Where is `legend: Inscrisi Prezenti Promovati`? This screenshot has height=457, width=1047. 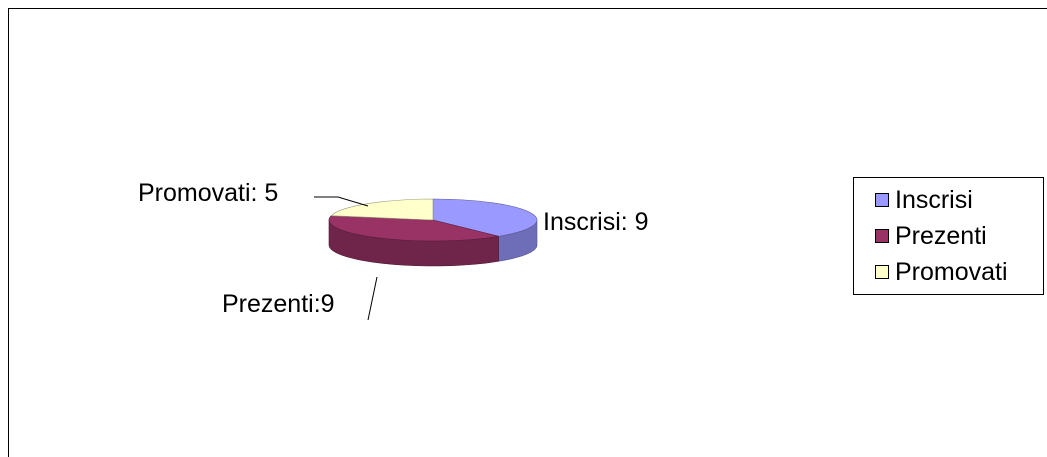
legend: Inscrisi Prezenti Promovati is located at coordinates (948, 236).